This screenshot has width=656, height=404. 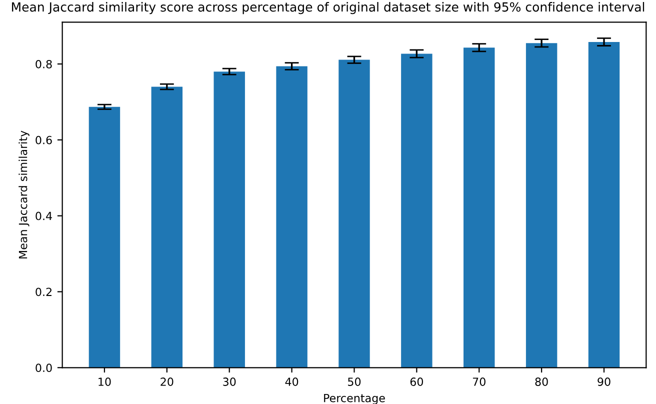 I want to click on x-tick-label: 30, so click(x=229, y=382).